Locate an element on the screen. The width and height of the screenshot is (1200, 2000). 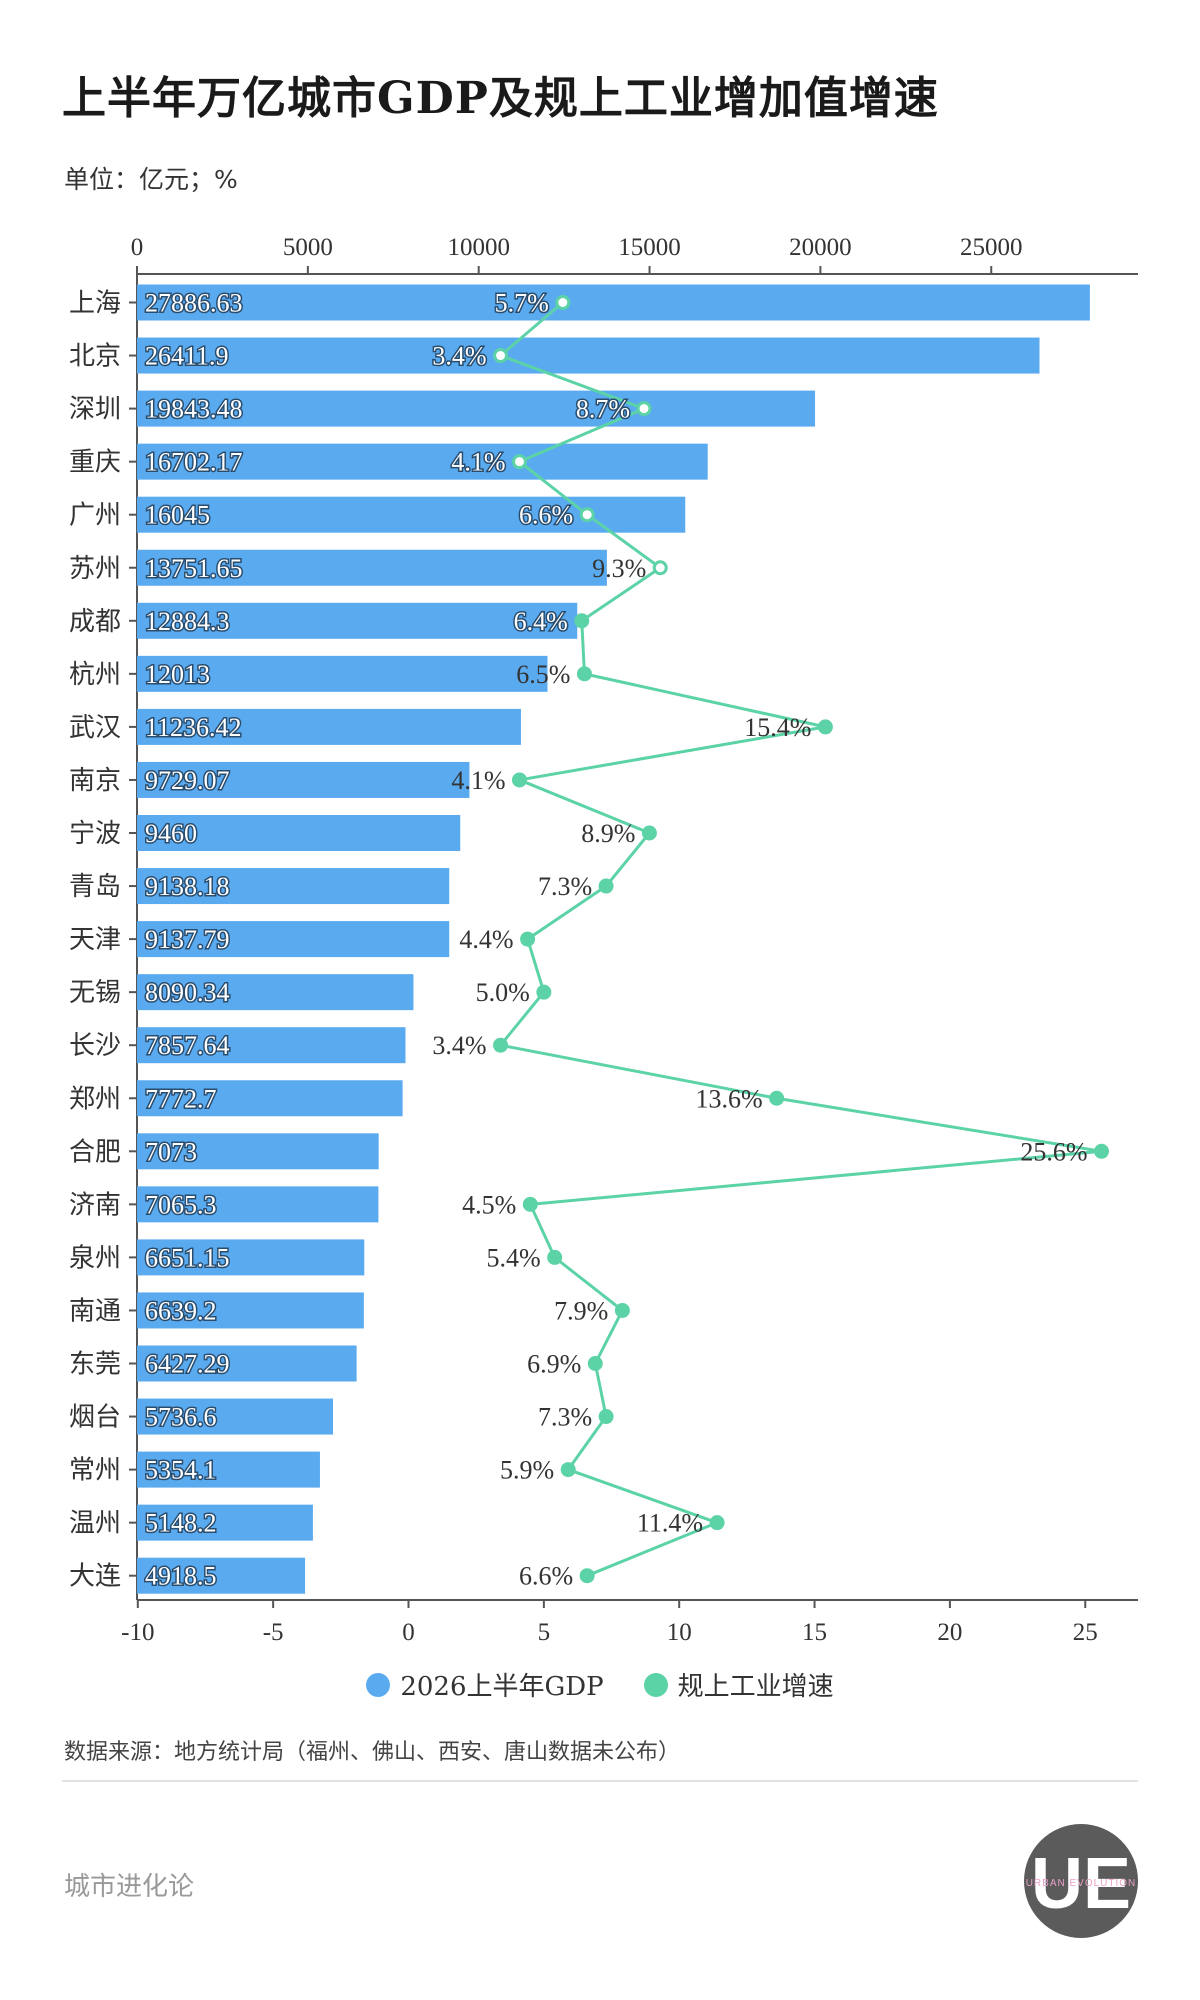
gdp-value-label: 6427.29 is located at coordinates (187, 1364).